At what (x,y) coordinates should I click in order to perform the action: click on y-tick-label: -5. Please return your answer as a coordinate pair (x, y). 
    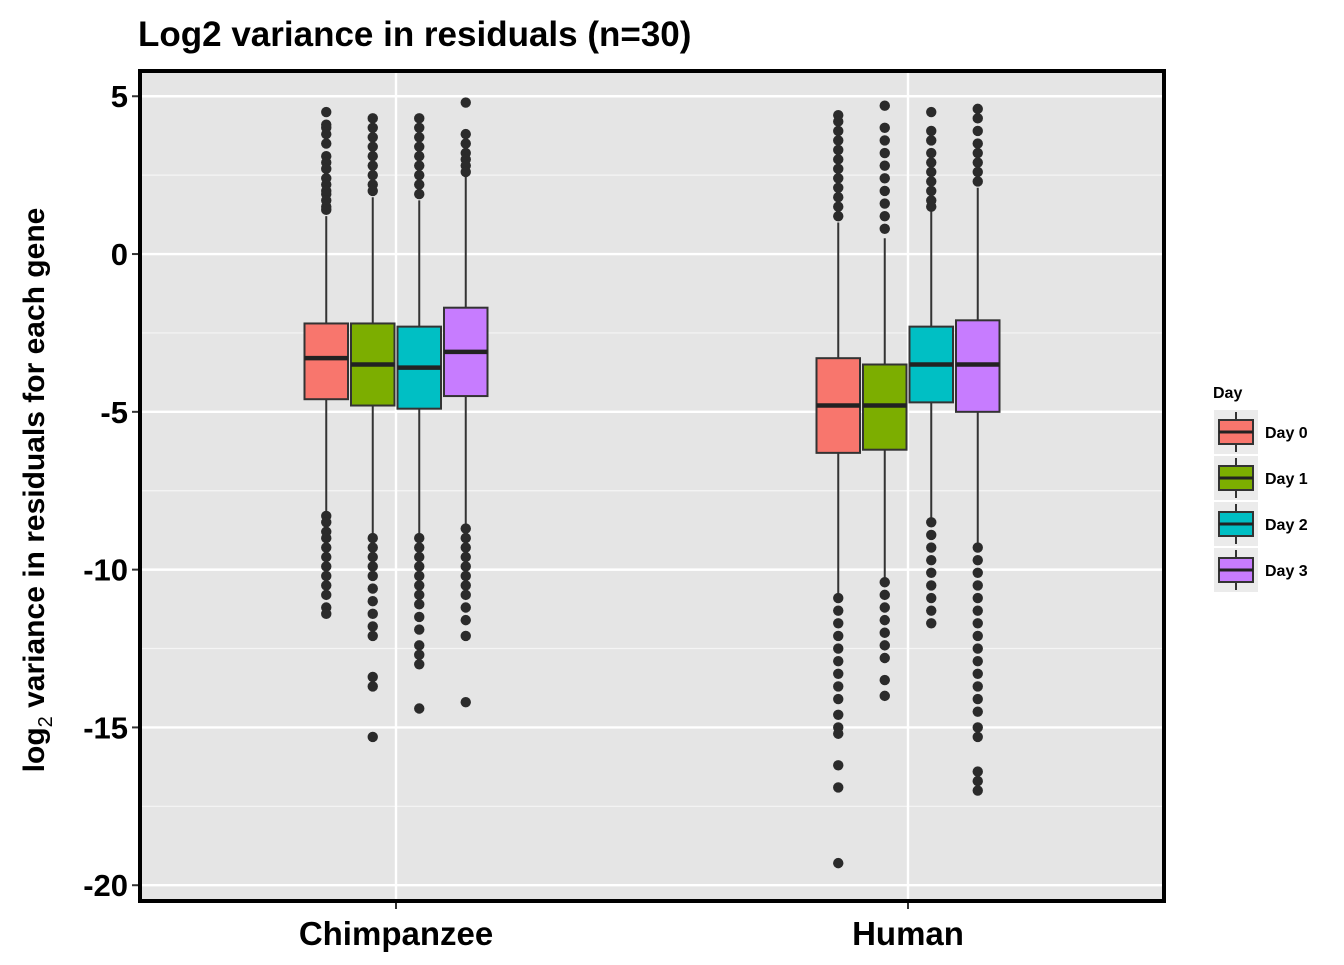
    Looking at the image, I should click on (114, 412).